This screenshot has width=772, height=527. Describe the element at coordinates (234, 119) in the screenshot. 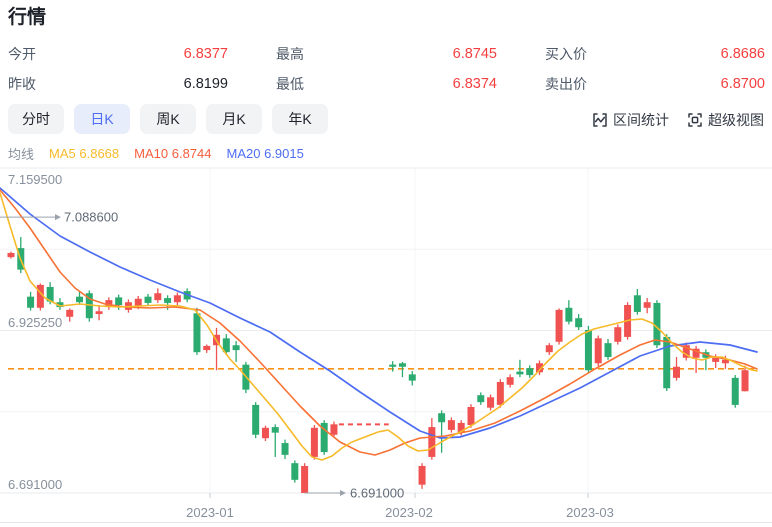

I see `tab-monthly-k: 月K` at that location.